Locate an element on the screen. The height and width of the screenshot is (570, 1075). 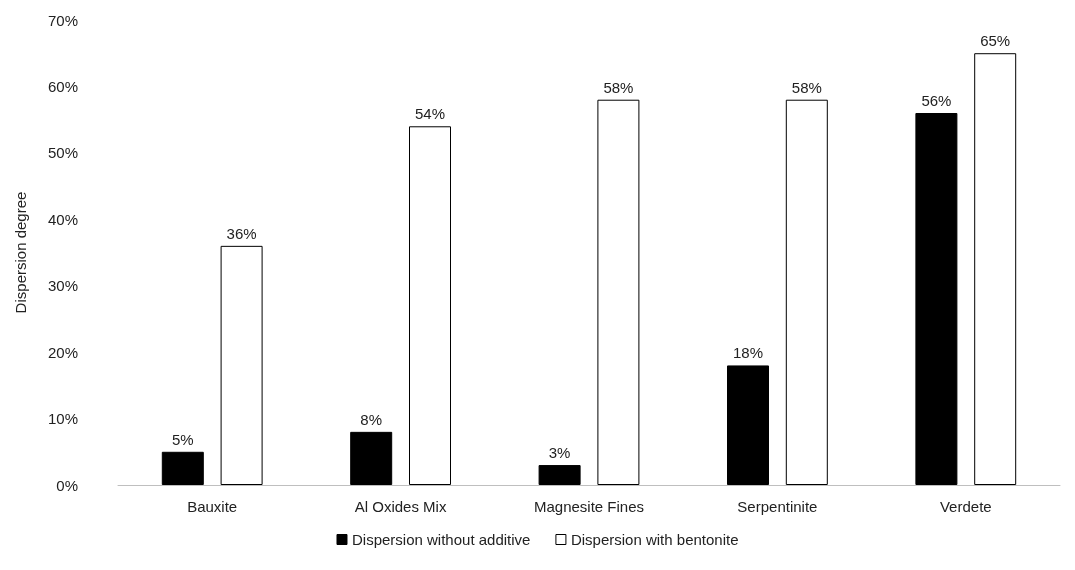
data-label: 54% is located at coordinates (430, 114).